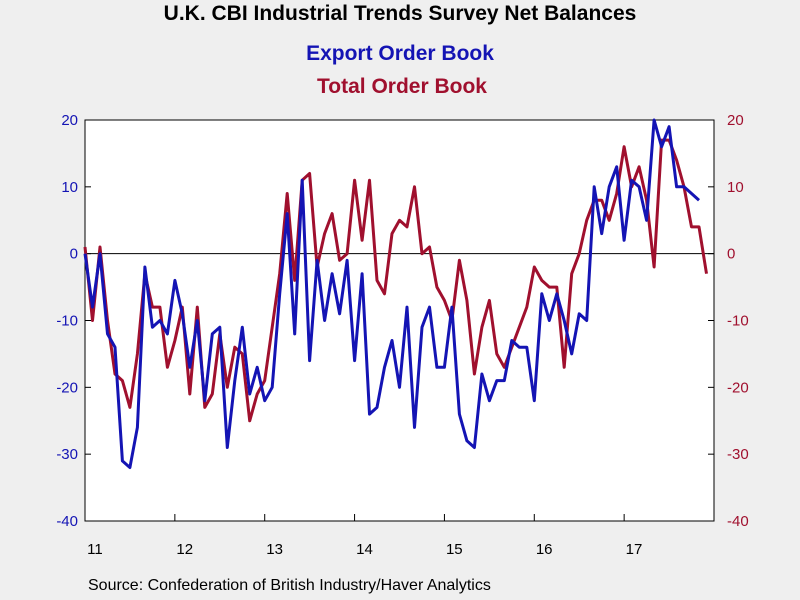 Image resolution: width=800 pixels, height=600 pixels. I want to click on right-tick-label: -10, so click(738, 321).